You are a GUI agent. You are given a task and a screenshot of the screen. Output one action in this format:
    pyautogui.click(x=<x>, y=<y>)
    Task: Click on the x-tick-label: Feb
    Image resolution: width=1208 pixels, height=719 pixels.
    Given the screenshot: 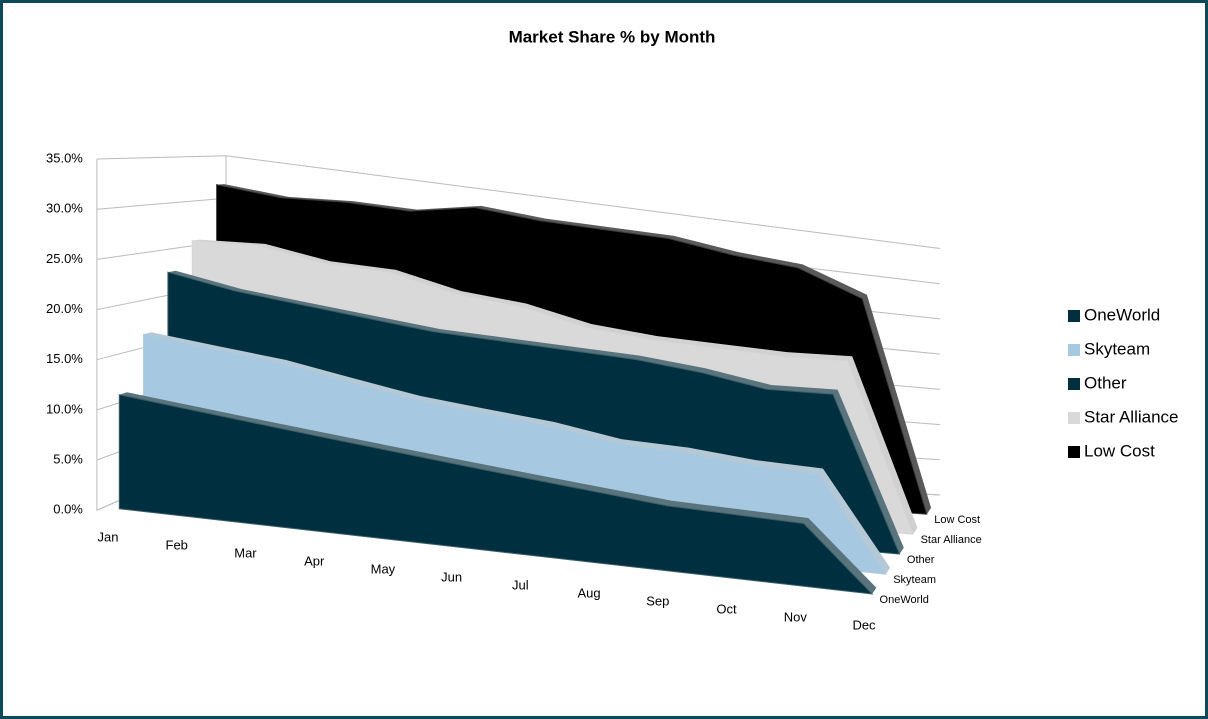 What is the action you would take?
    pyautogui.click(x=177, y=544)
    